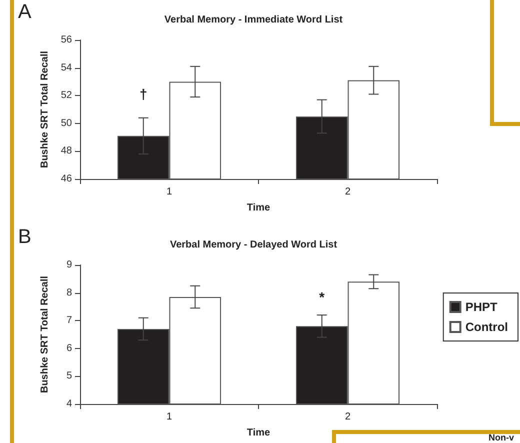 The height and width of the screenshot is (443, 520). What do you see at coordinates (254, 245) in the screenshot?
I see `chart-title: Verbal Memory - Delayed Word List` at bounding box center [254, 245].